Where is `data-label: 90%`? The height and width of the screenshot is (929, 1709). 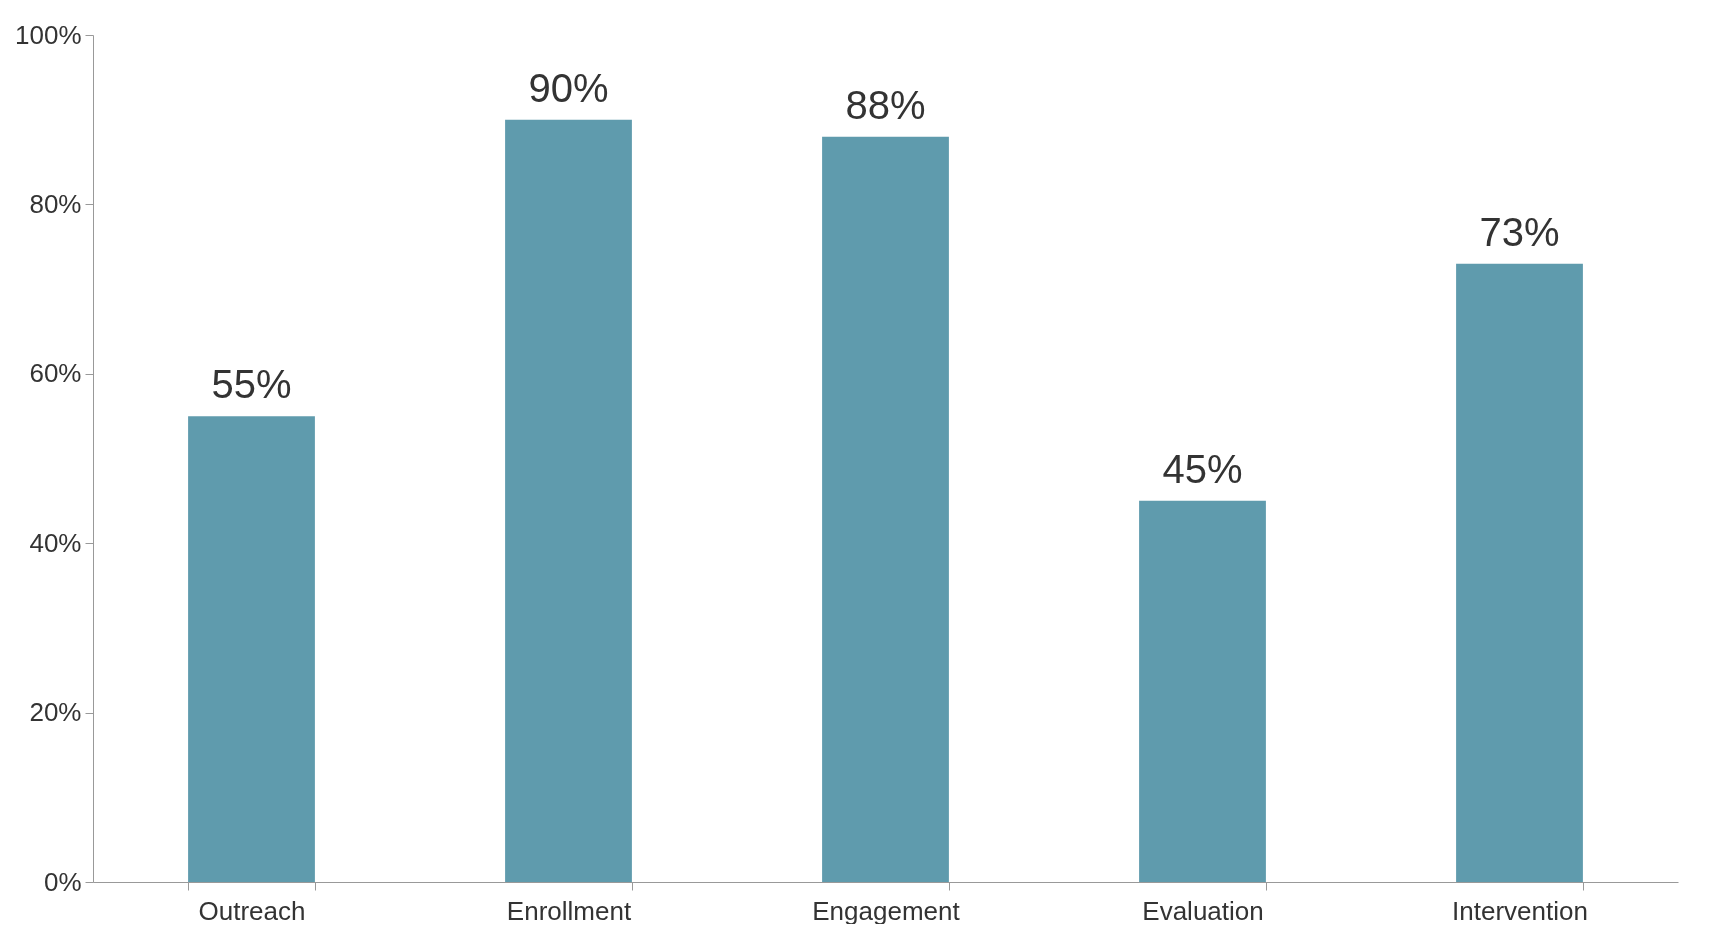
data-label: 90% is located at coordinates (568, 87).